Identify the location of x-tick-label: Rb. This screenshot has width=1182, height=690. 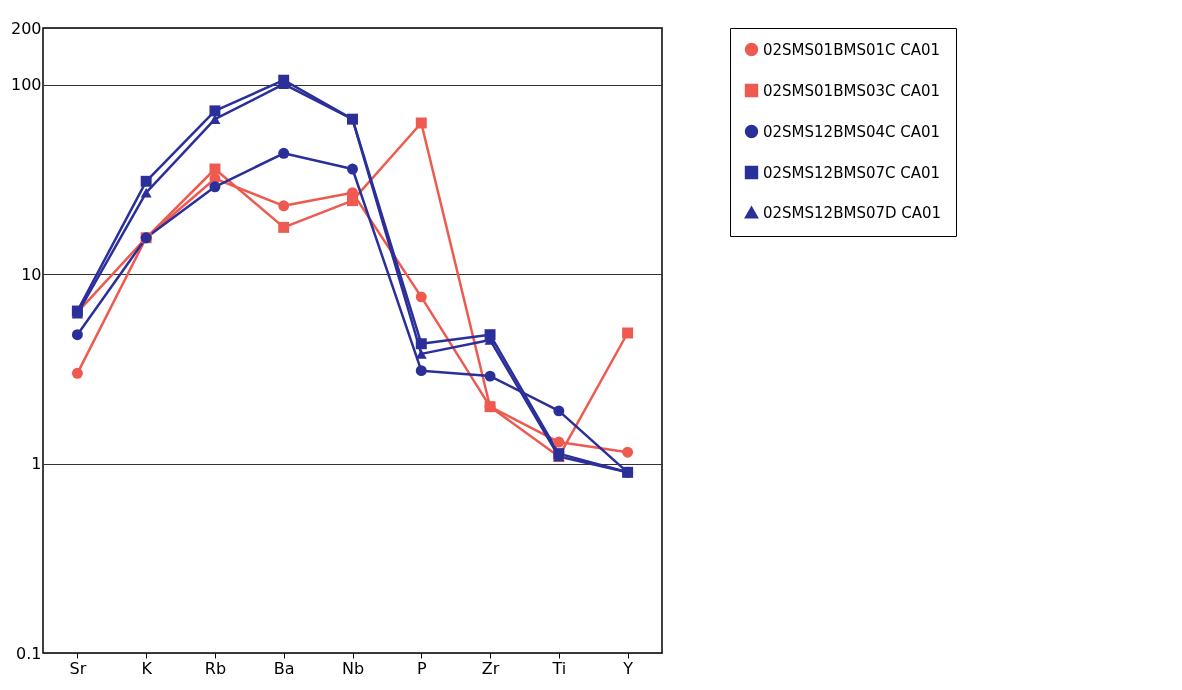
(215, 668).